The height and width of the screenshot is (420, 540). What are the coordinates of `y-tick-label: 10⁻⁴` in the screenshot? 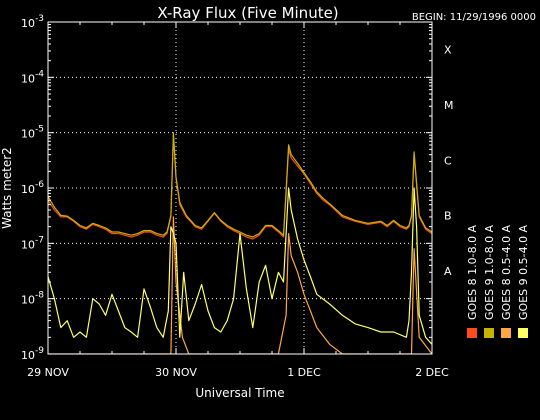 It's located at (32, 77).